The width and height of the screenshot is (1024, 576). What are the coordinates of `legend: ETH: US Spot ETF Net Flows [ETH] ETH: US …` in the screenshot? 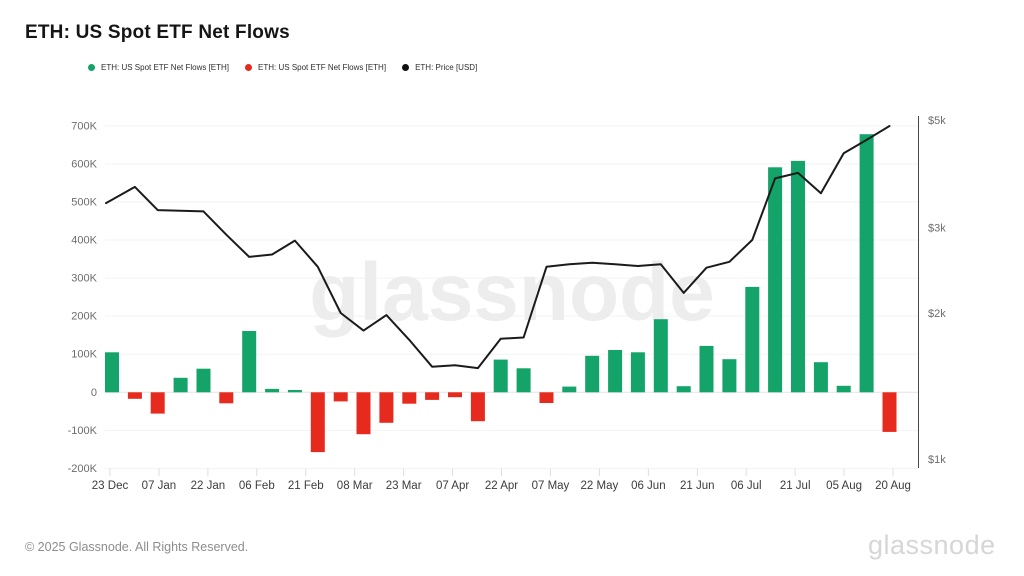 It's located at (282, 67).